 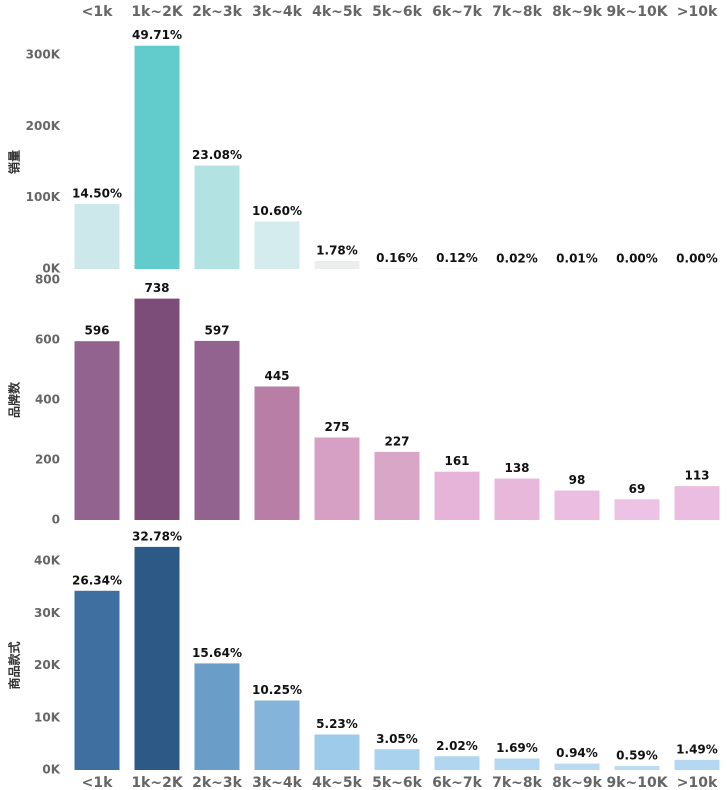 I want to click on y-axis-title: 商品款式, so click(x=14, y=665).